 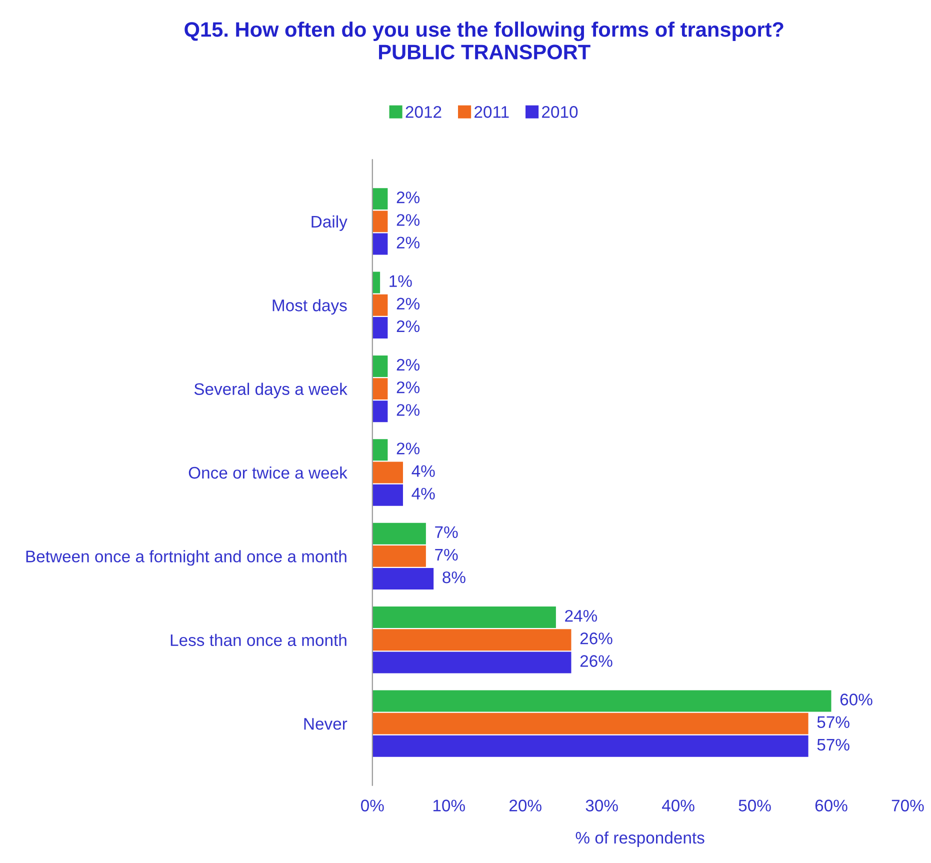 I want to click on legend-label: 2010, so click(x=560, y=112).